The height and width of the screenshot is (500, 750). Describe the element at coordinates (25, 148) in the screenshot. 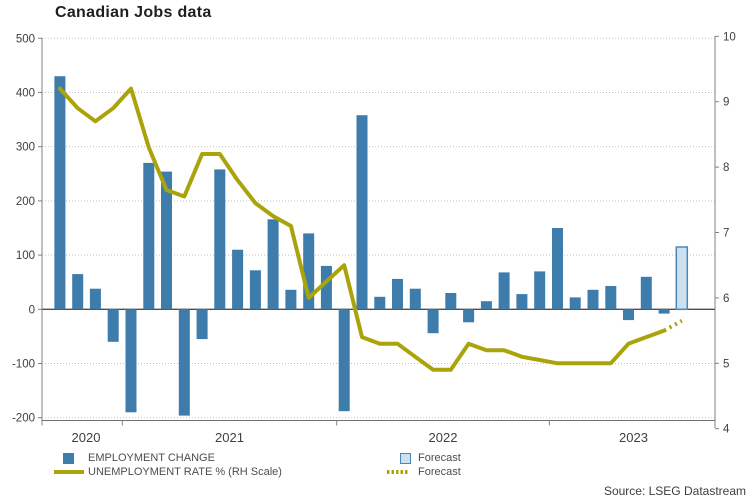

I see `left-axis-label: 300` at that location.